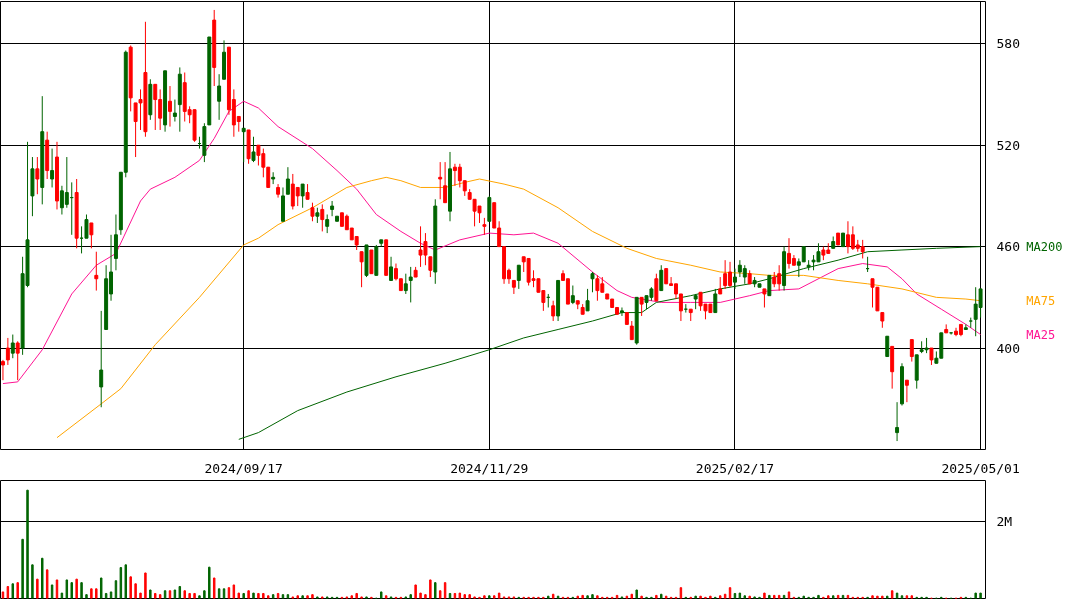 This screenshot has height=600, width=1065. Describe the element at coordinates (1041, 334) in the screenshot. I see `text: MA25` at that location.